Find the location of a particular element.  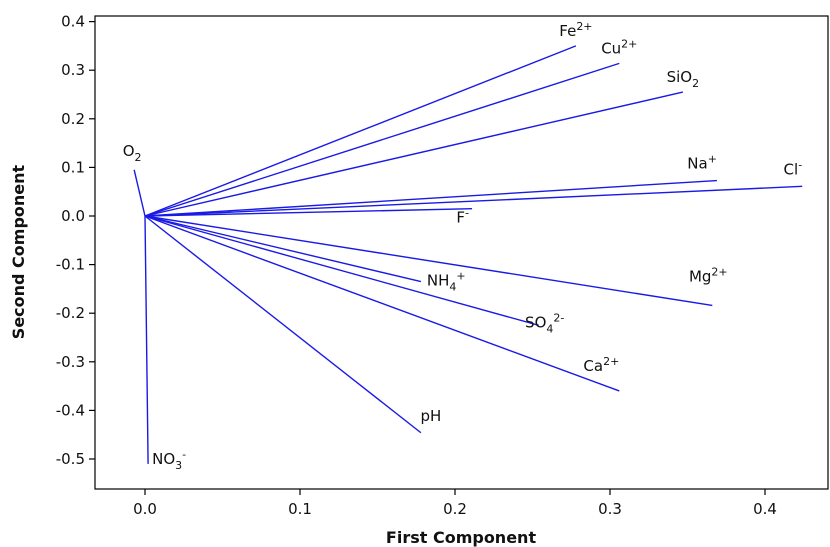

vector-cl is located at coordinates (473, 201).